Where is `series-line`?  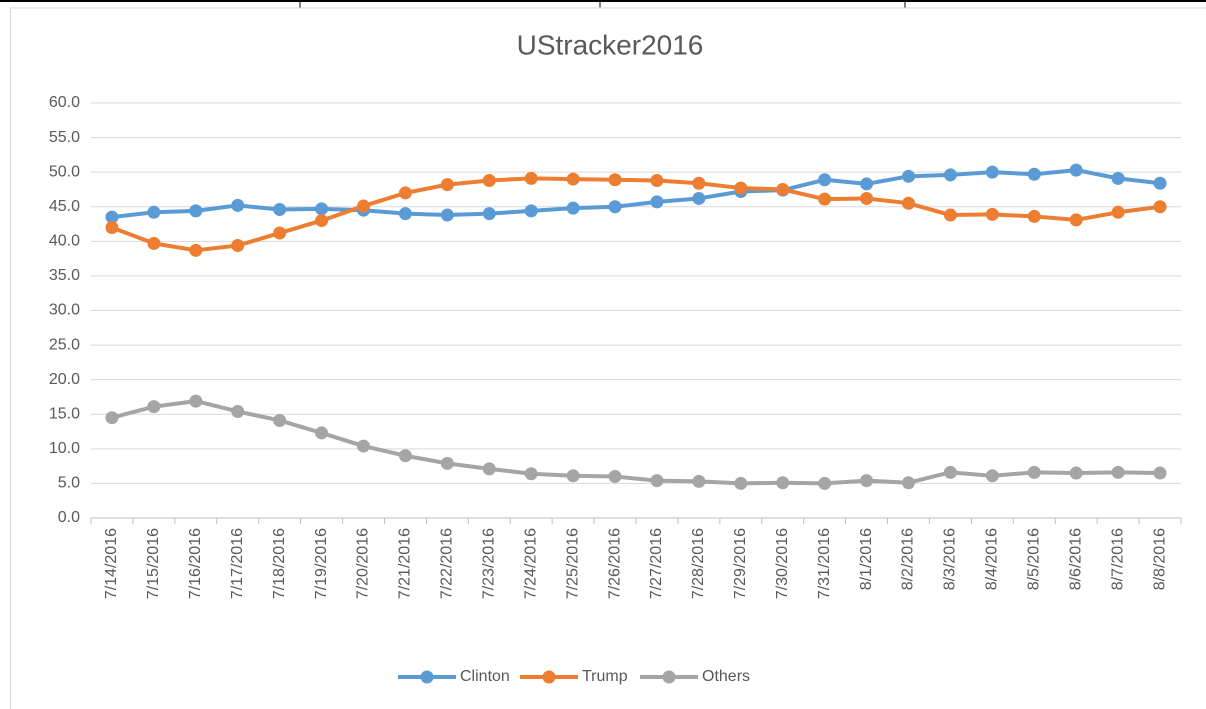
series-line is located at coordinates (636, 214).